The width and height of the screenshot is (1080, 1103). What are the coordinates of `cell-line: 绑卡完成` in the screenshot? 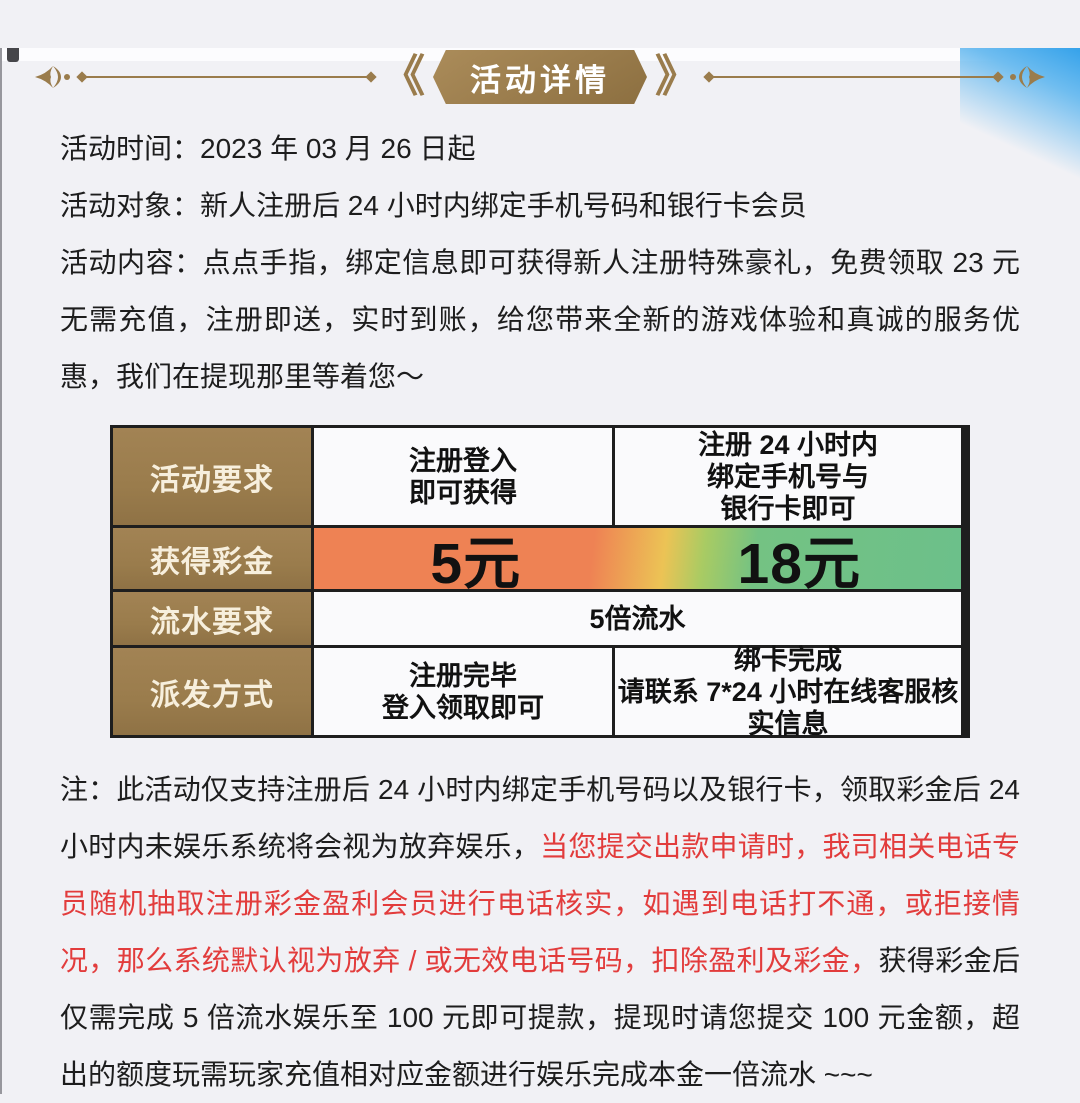 It's located at (788, 659).